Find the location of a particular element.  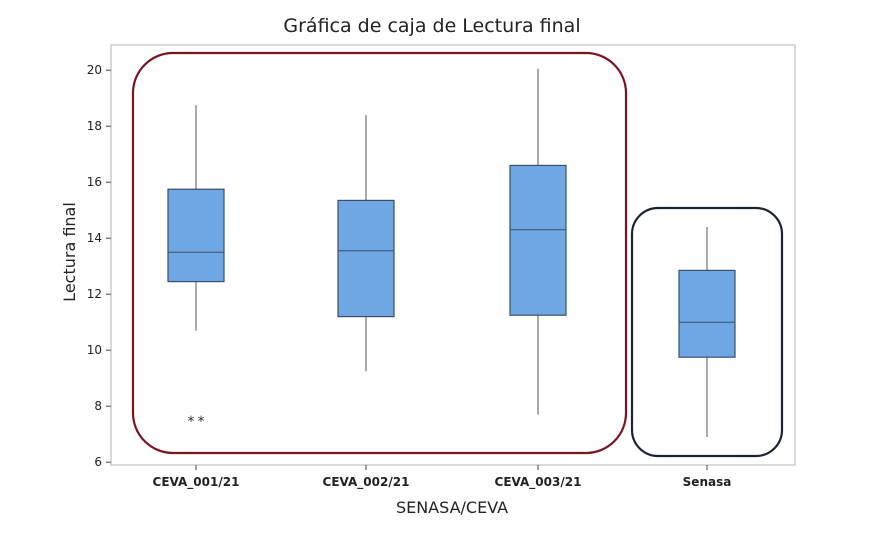

x-category-label: CEVA_003/21 is located at coordinates (538, 482).